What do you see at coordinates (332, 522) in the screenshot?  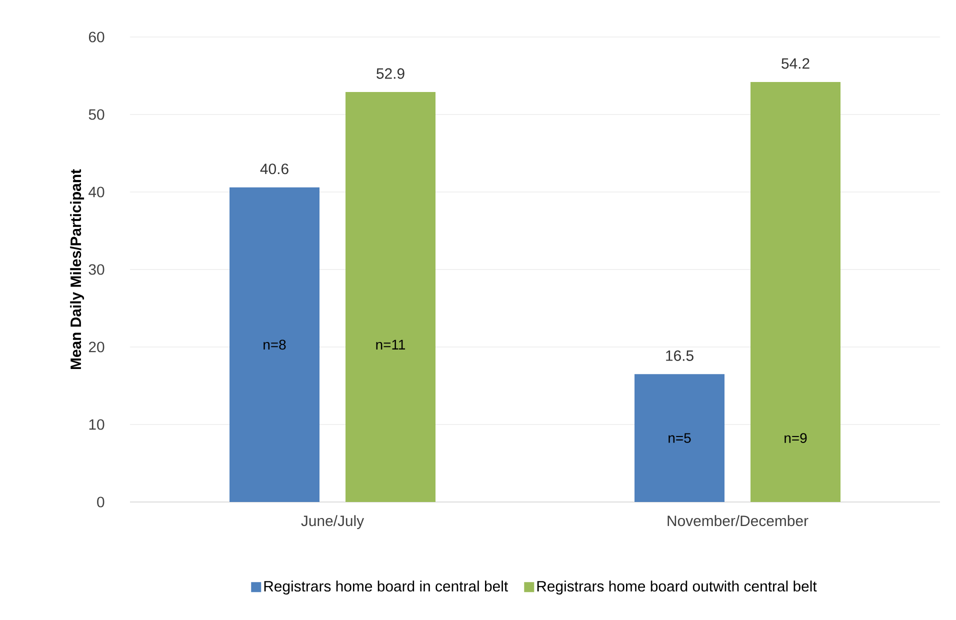 I see `x-tick-label: June/July` at bounding box center [332, 522].